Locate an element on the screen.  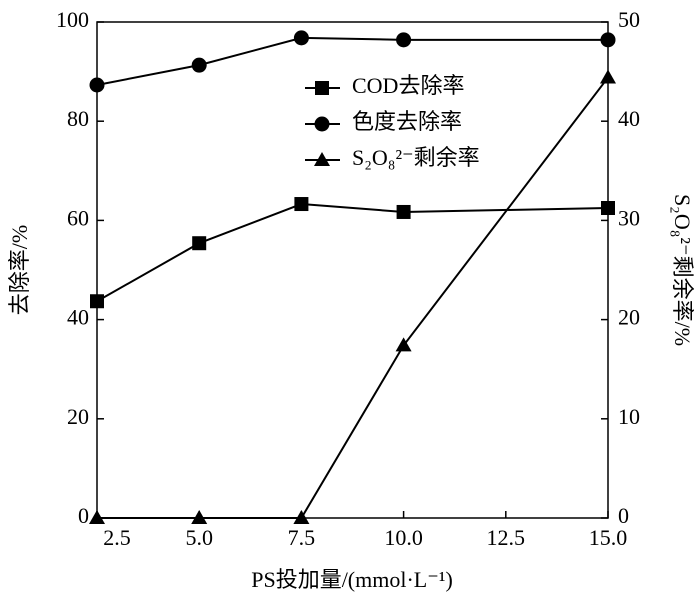
y2-axis-label: S₂O₈²⁻剩余率/% is located at coordinates (682, 270).